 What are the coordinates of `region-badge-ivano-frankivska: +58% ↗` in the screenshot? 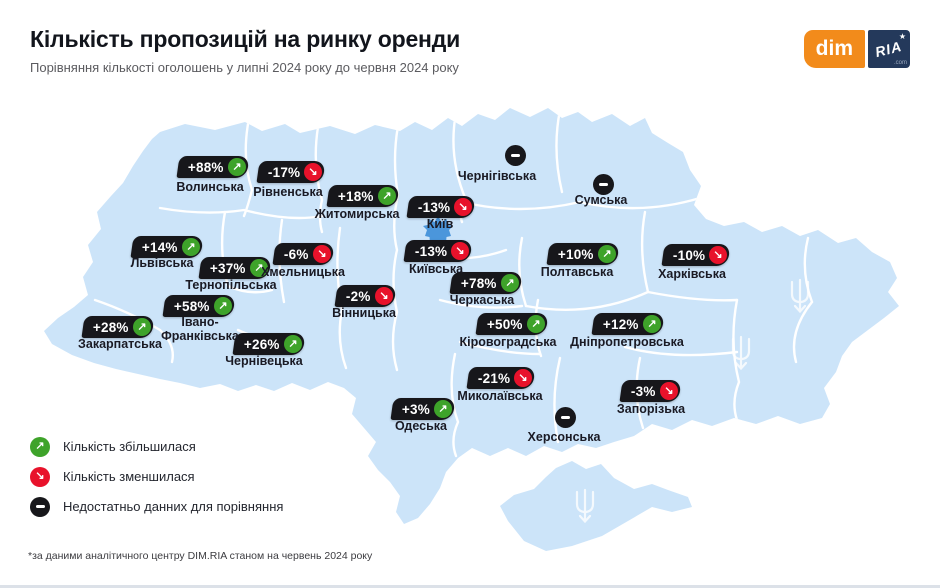 It's located at (199, 306).